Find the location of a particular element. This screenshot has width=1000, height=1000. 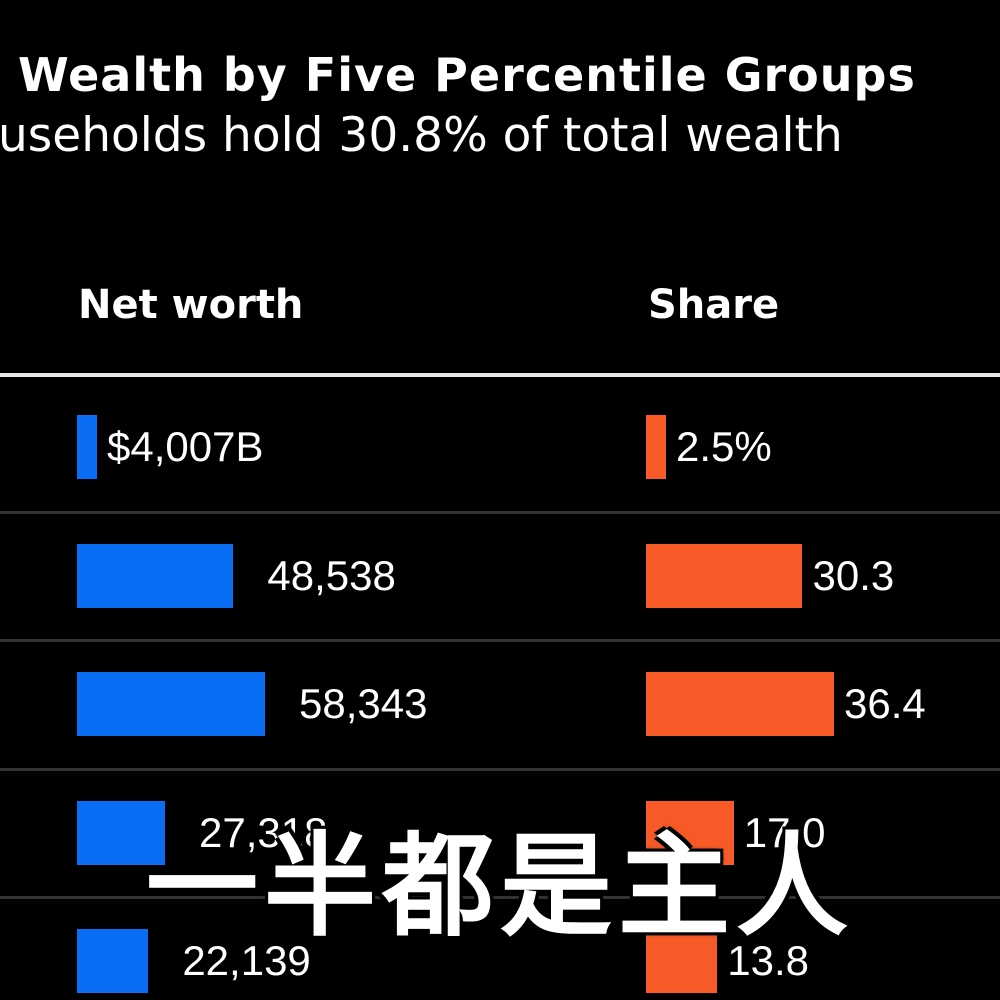

share-label: 36.4 is located at coordinates (885, 703).